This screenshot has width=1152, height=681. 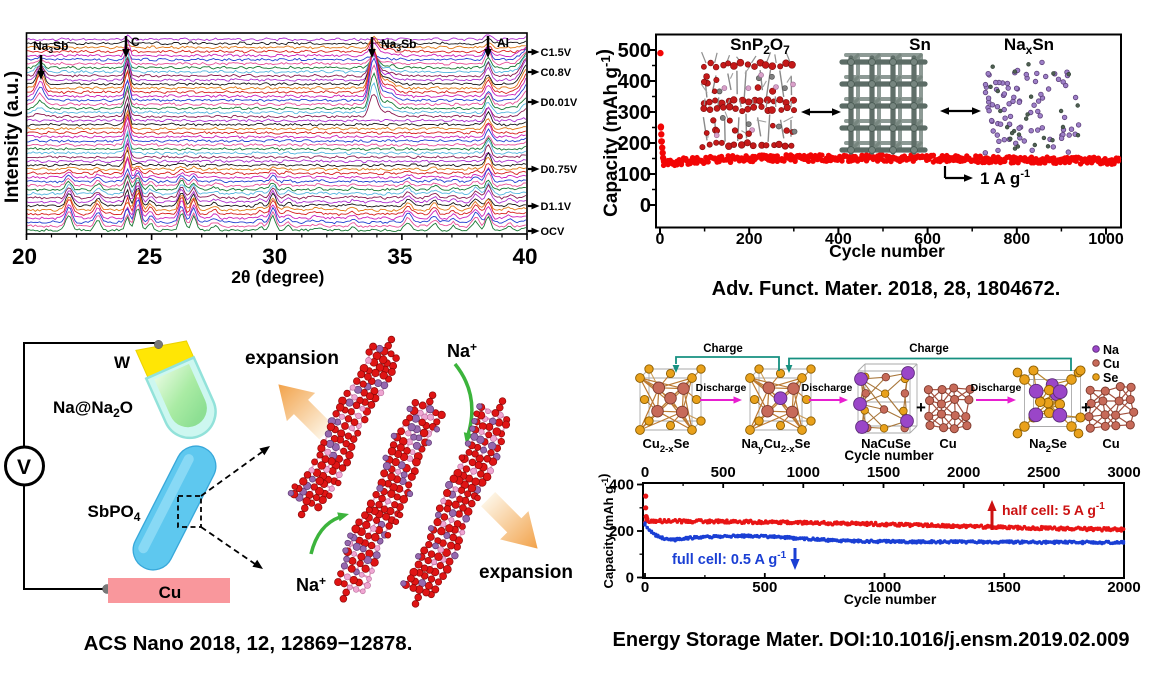 What do you see at coordinates (634, 113) in the screenshot?
I see `svg-text: 300` at bounding box center [634, 113].